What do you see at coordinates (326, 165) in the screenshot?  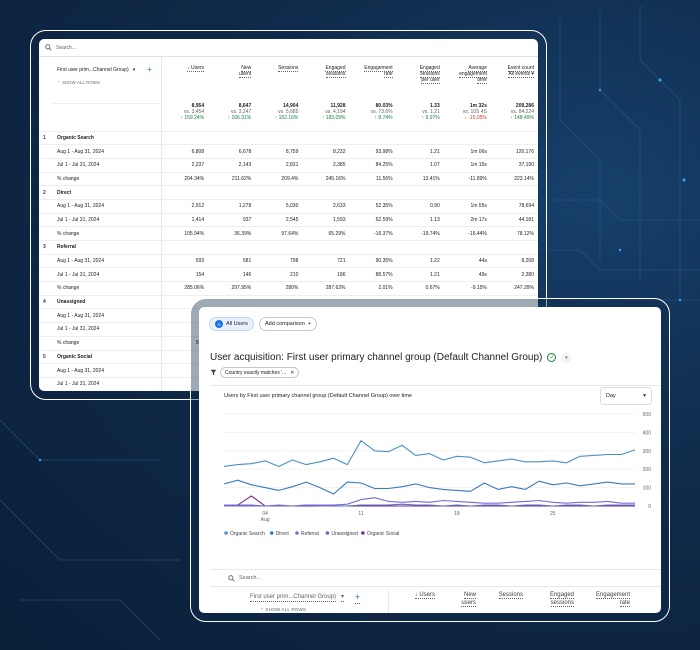 I see `table-cell: 2,385` at bounding box center [326, 165].